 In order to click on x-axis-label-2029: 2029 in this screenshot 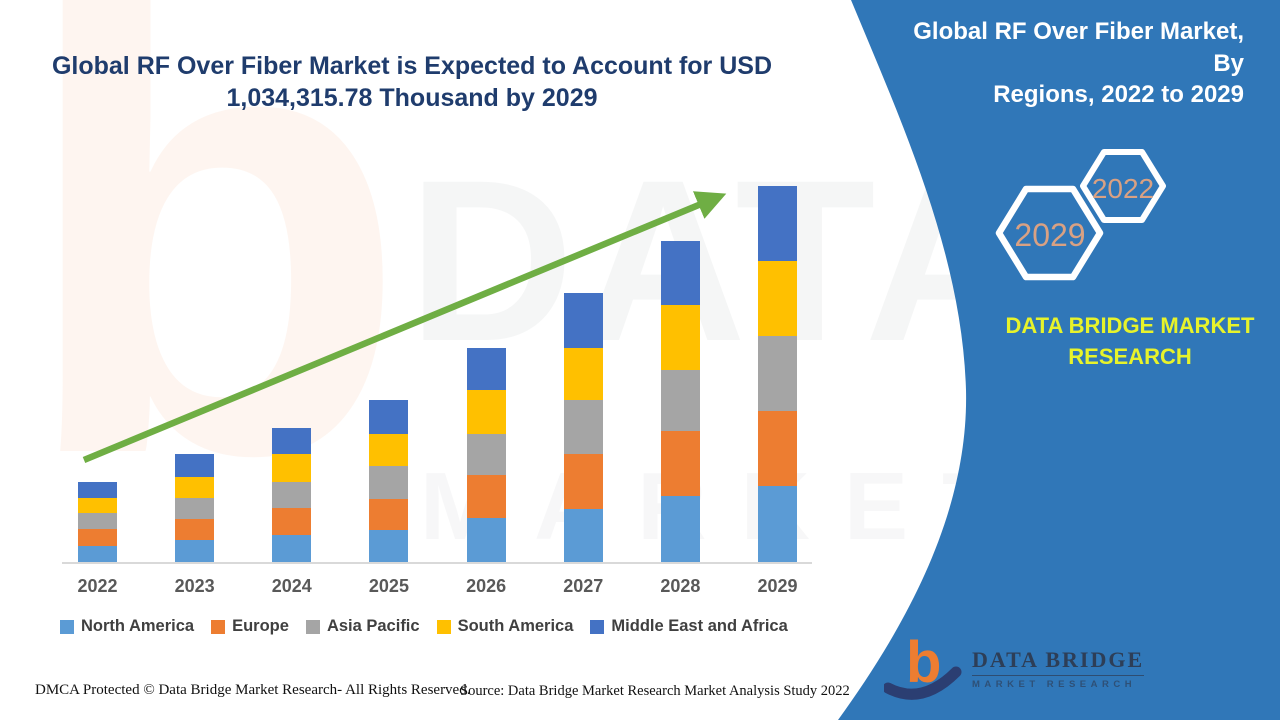, I will do `click(777, 586)`.